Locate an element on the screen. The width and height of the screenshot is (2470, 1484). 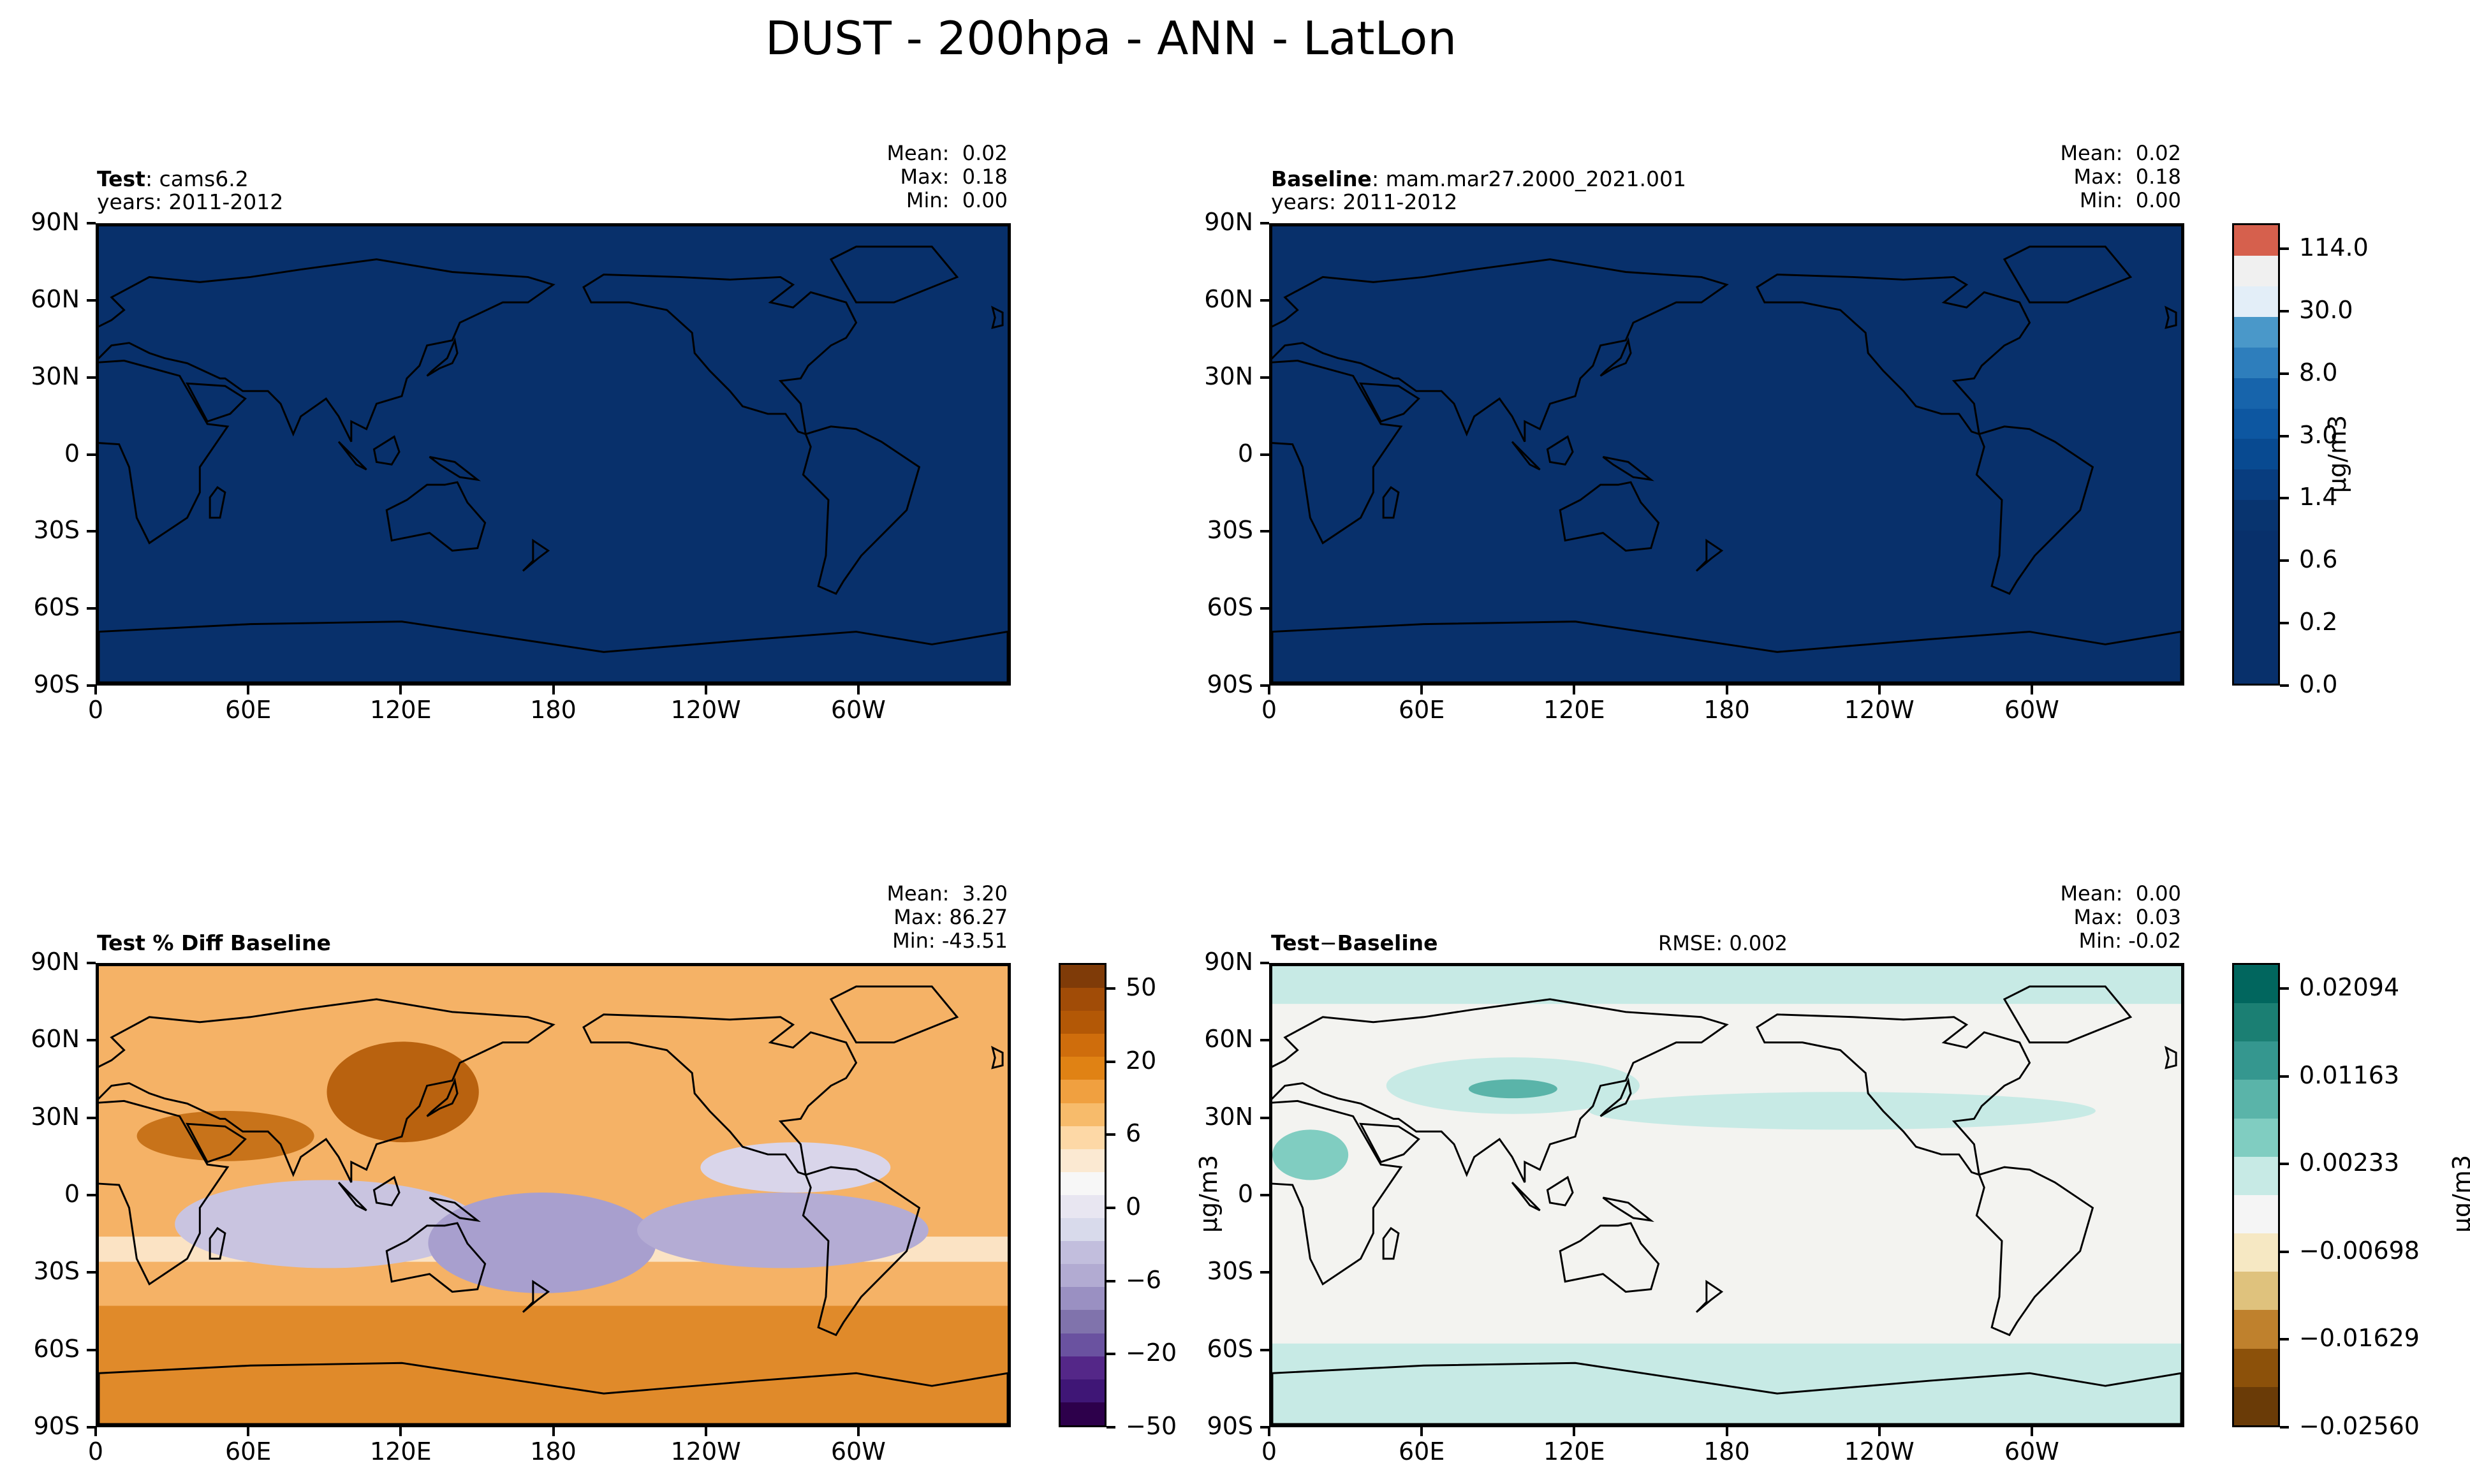
test-lon-tick-label: 60W is located at coordinates (858, 710).